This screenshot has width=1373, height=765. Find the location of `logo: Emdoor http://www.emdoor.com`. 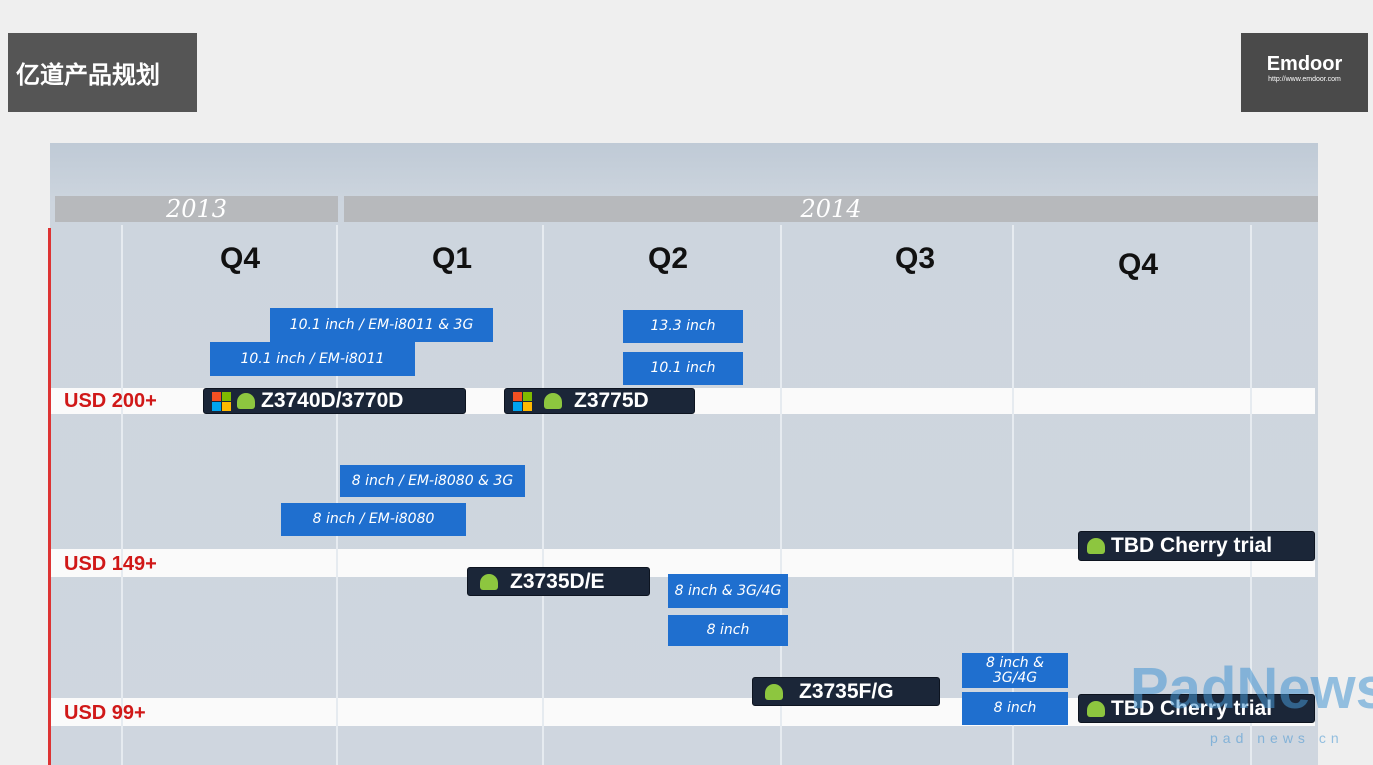

logo: Emdoor http://www.emdoor.com is located at coordinates (1304, 72).